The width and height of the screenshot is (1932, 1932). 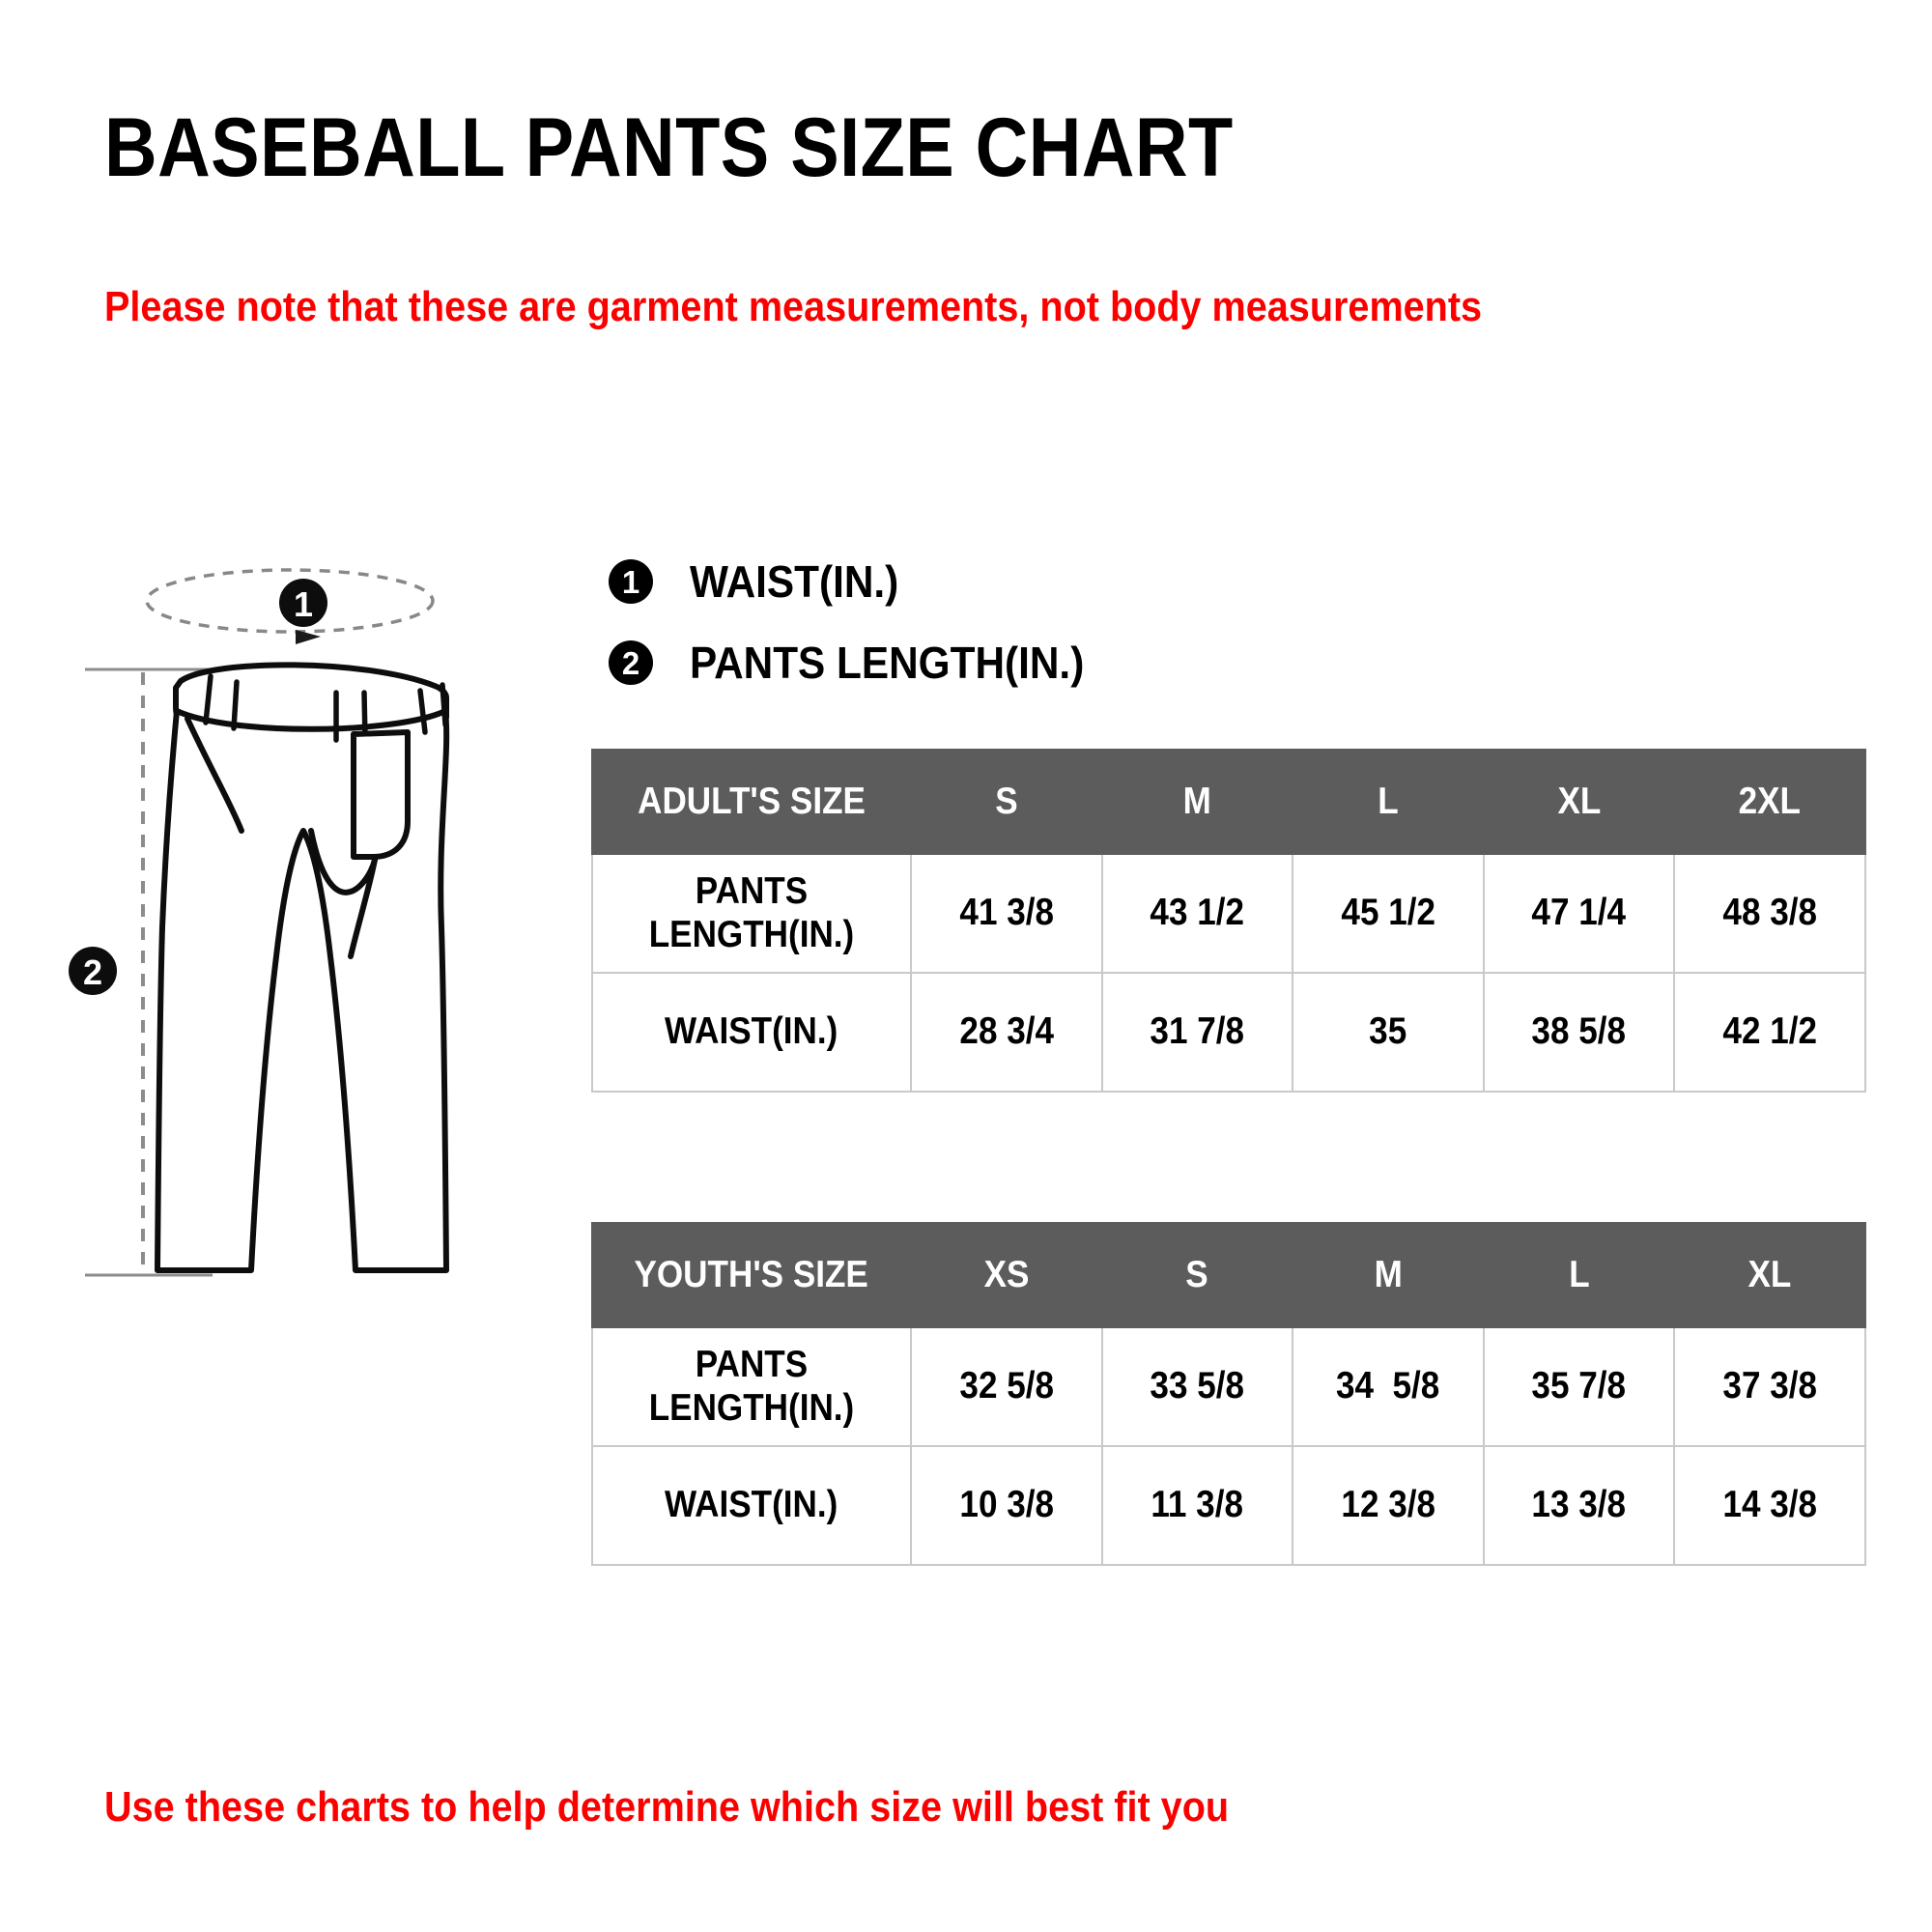 What do you see at coordinates (1006, 1275) in the screenshot?
I see `youth-col-header-xs: XS` at bounding box center [1006, 1275].